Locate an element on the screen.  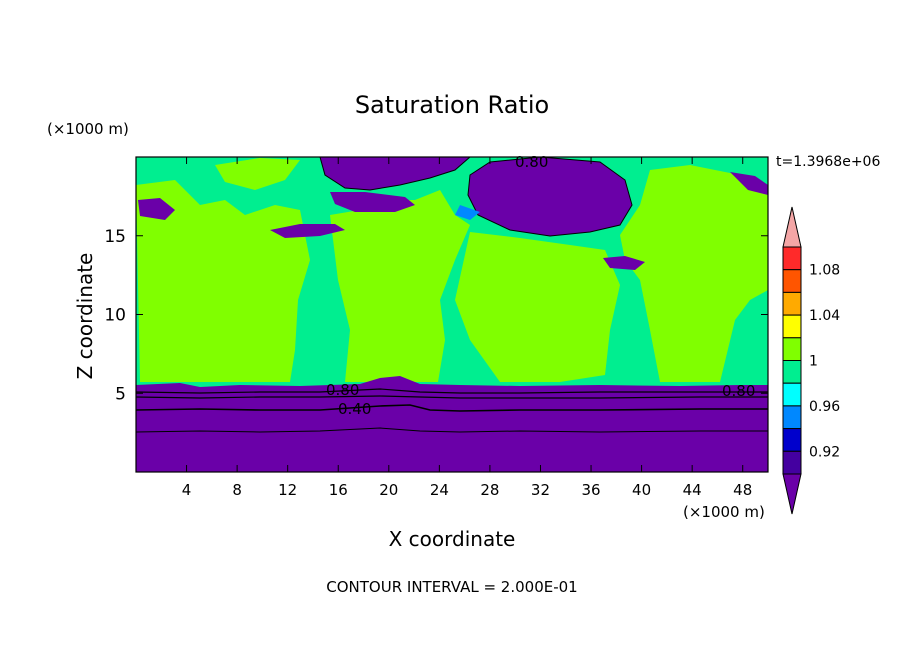
x-tick-label: 16 is located at coordinates (338, 490).